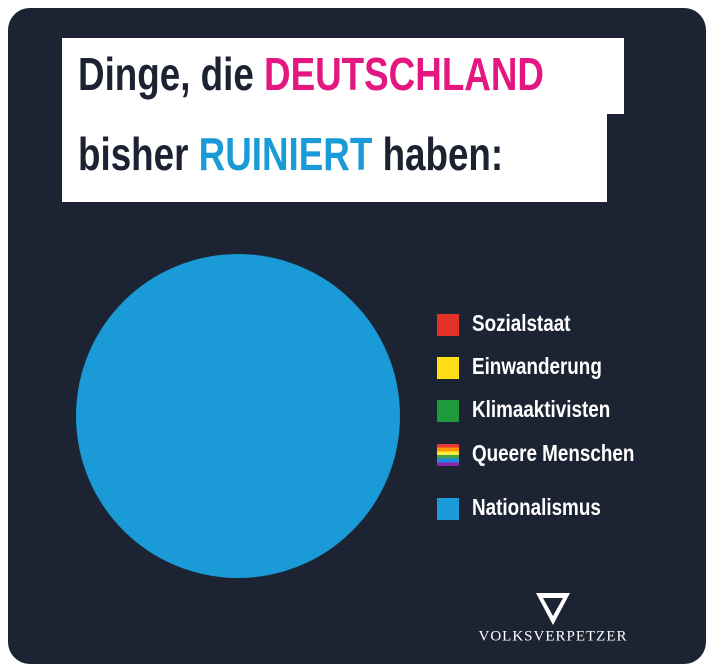  I want to click on legend-label-group: Queere Menschen, so click(553, 453).